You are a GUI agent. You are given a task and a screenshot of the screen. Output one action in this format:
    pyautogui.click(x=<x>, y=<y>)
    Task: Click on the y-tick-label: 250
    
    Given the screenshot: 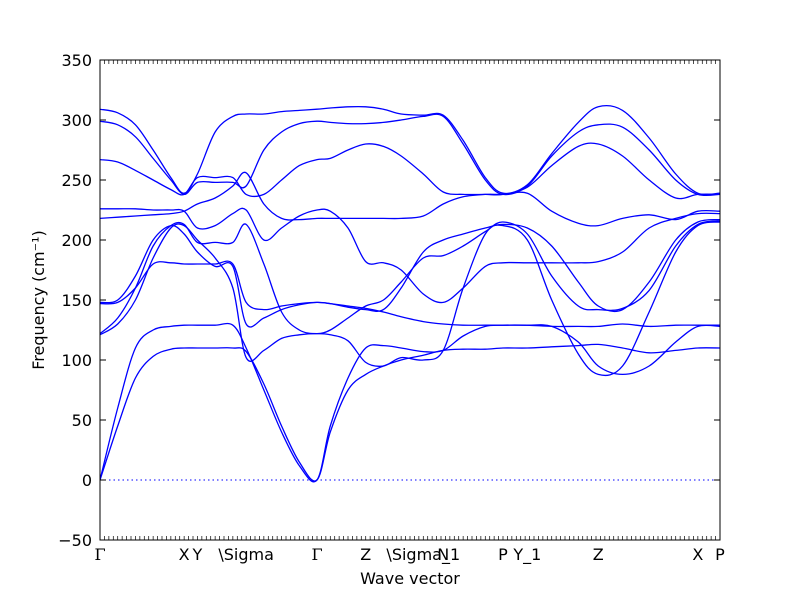 What is the action you would take?
    pyautogui.click(x=76, y=180)
    